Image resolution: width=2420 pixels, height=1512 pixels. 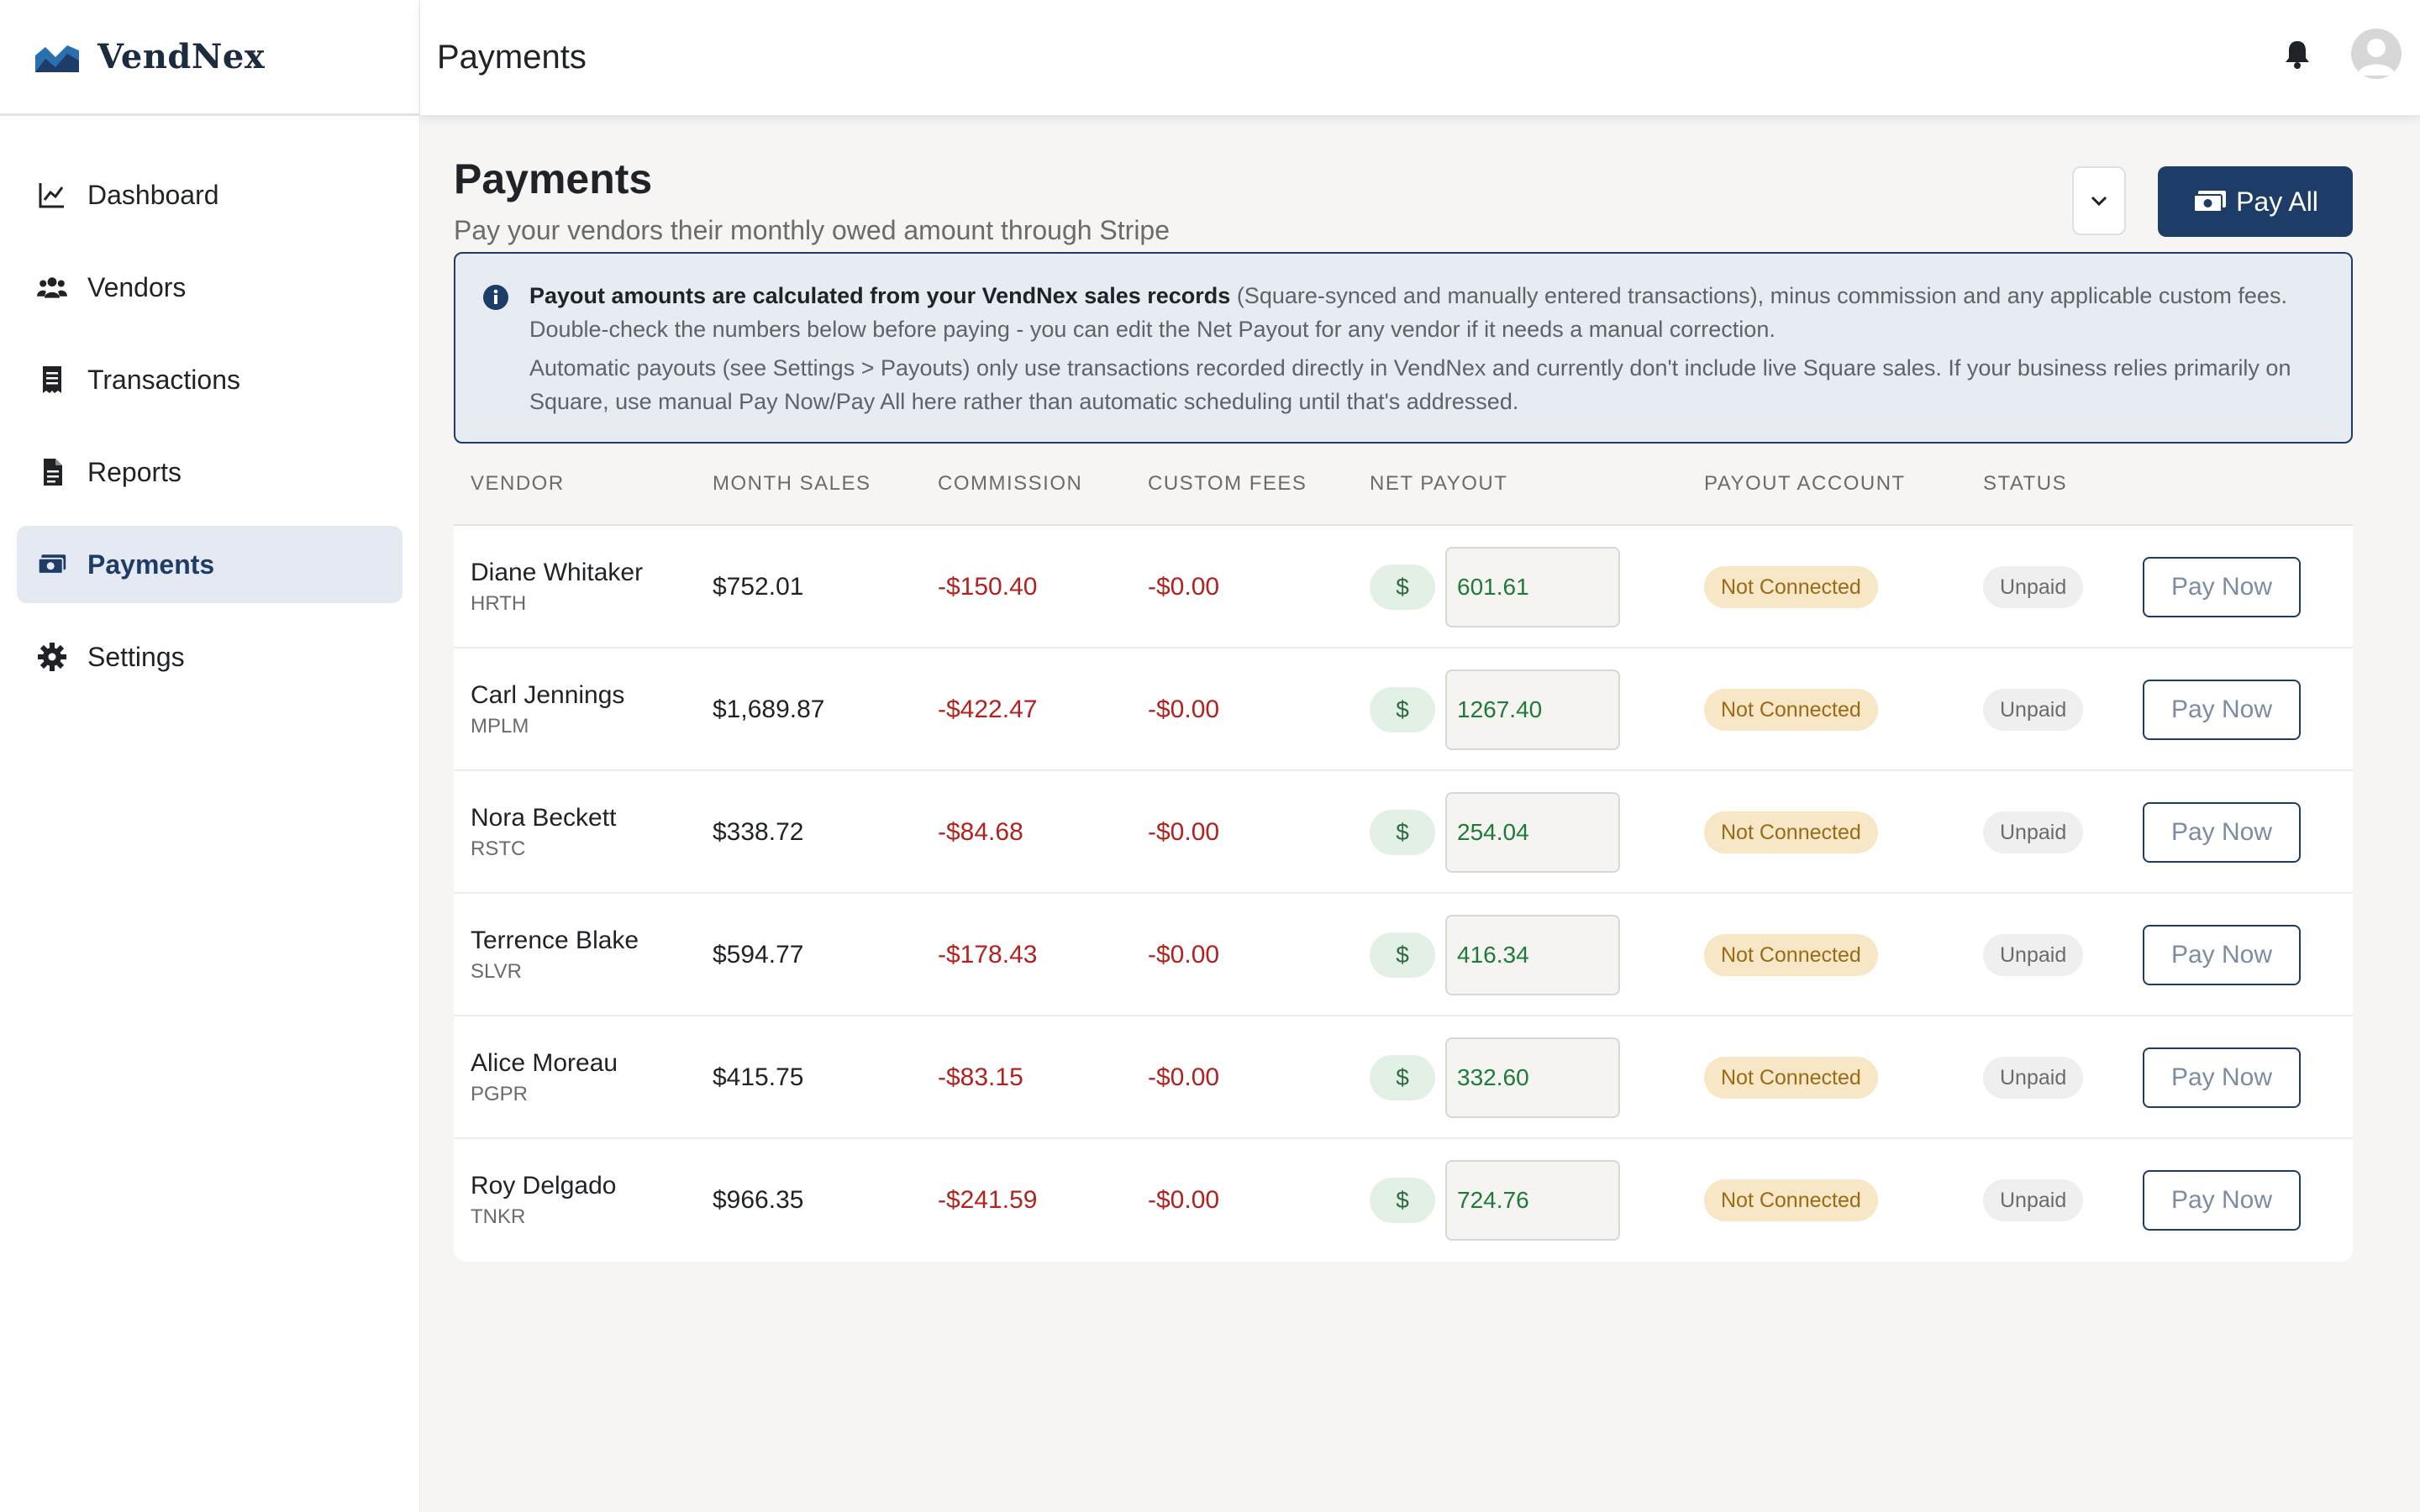 I want to click on vendor-code: TNKR, so click(x=498, y=1216).